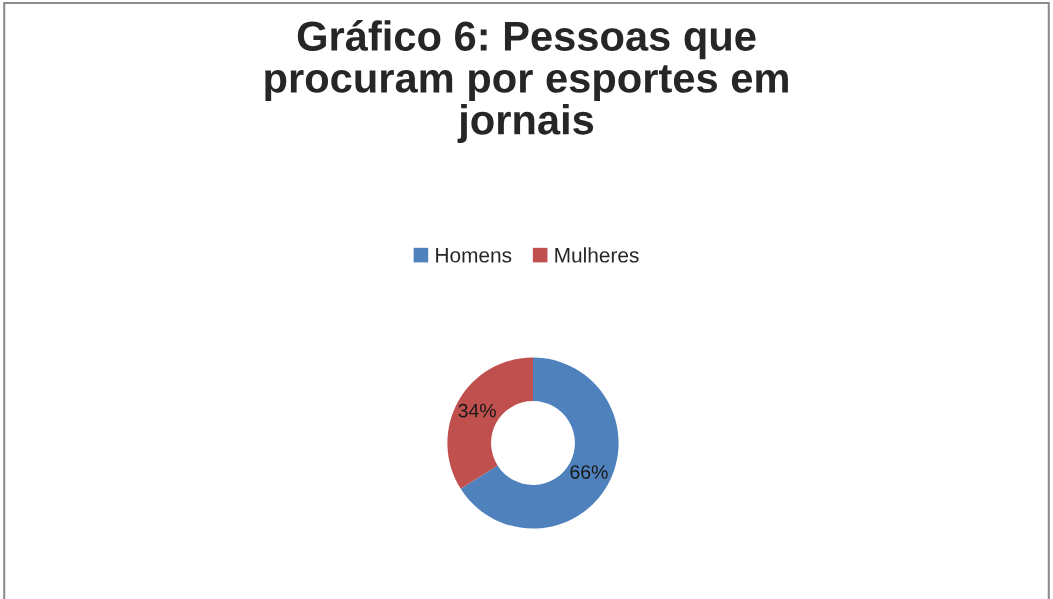 The height and width of the screenshot is (599, 1053). I want to click on chart-title: Gráfico 6: Pessoas que procuram por esportes em jornais, so click(526, 81).